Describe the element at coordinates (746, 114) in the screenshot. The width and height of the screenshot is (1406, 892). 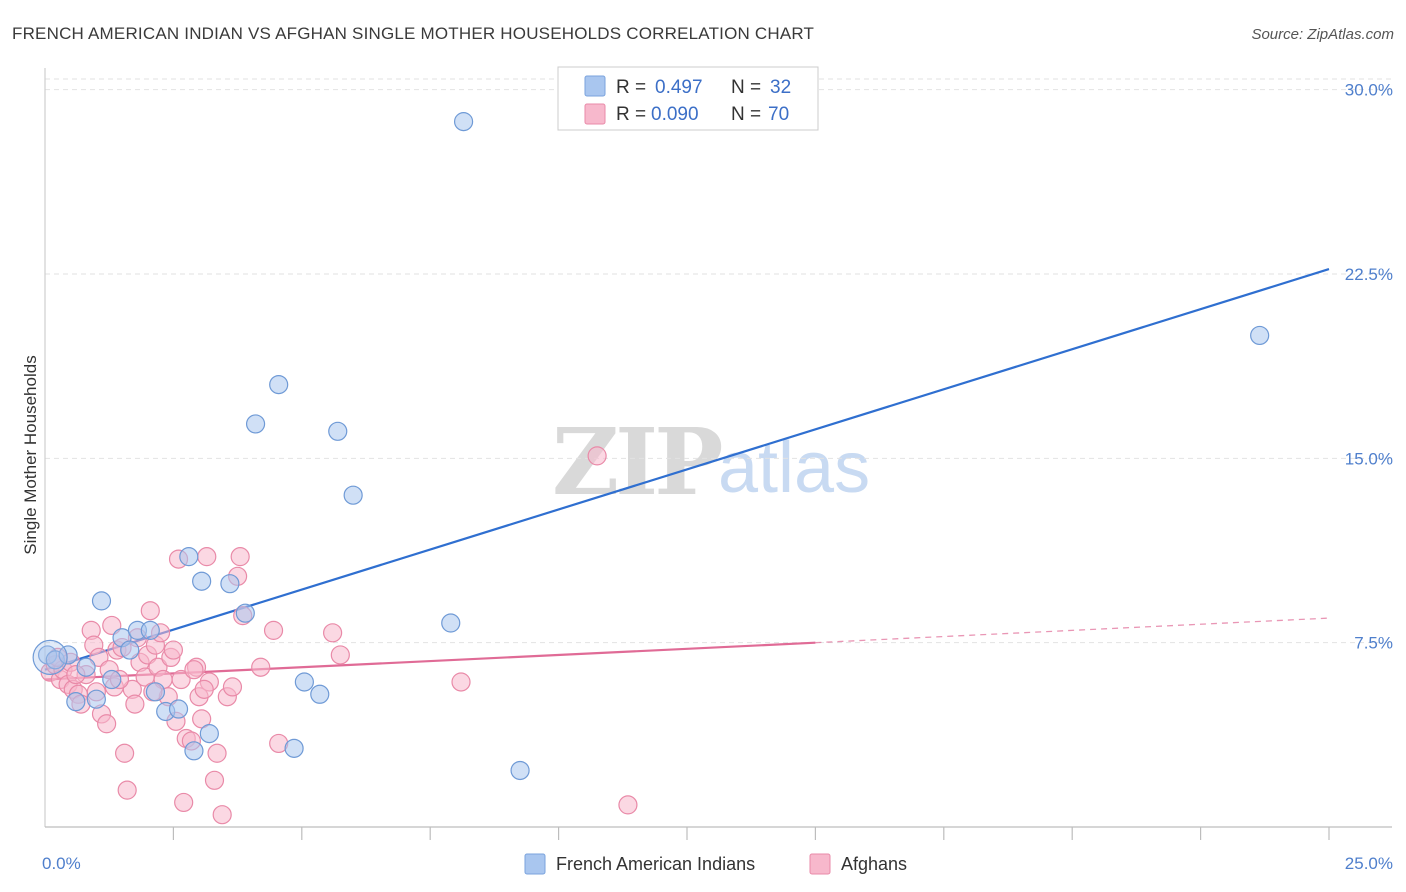
I see `legend-n-label-1: N =` at that location.